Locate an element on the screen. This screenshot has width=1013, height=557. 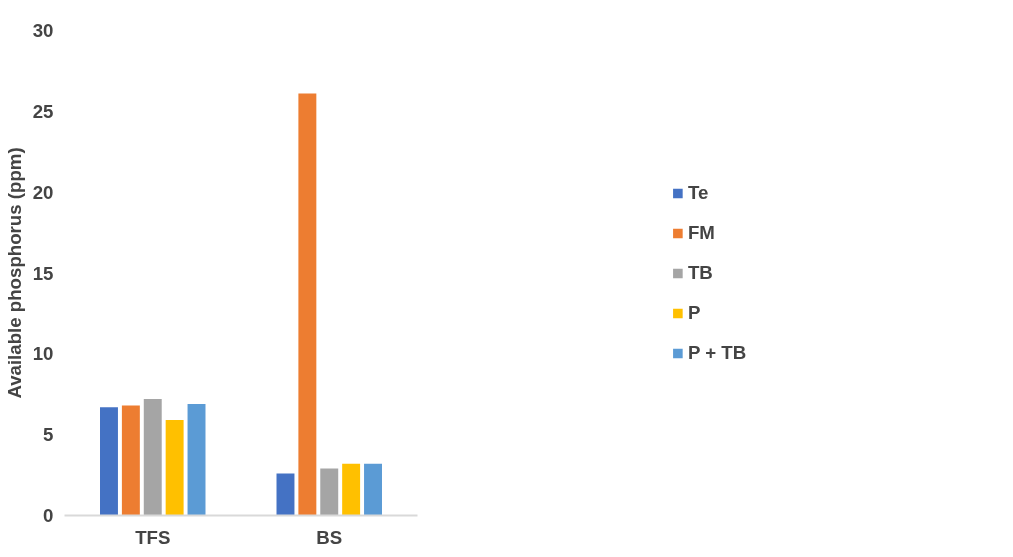
y-tick-label: 20 is located at coordinates (43, 192).